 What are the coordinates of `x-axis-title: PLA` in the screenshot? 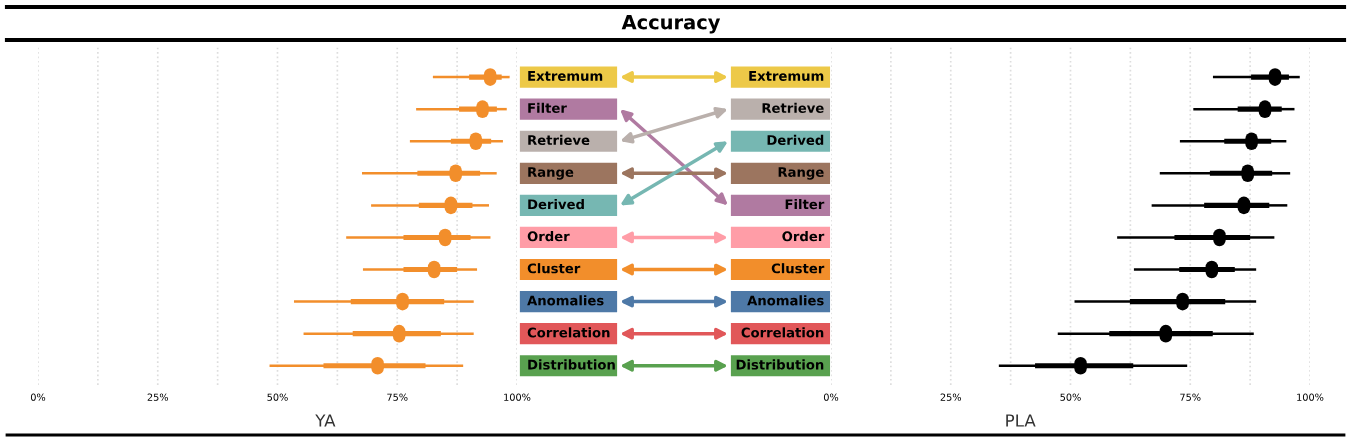 It's located at (1021, 420).